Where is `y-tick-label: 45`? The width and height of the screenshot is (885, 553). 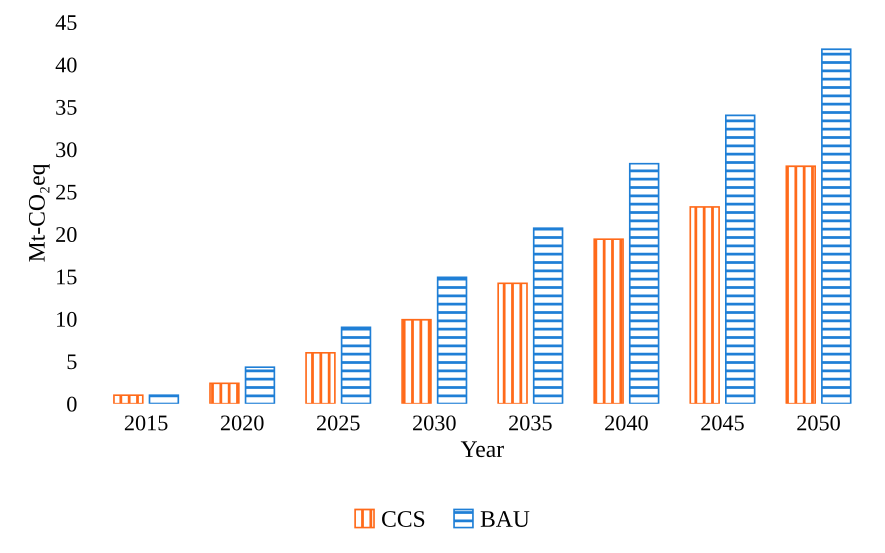 y-tick-label: 45 is located at coordinates (66, 22).